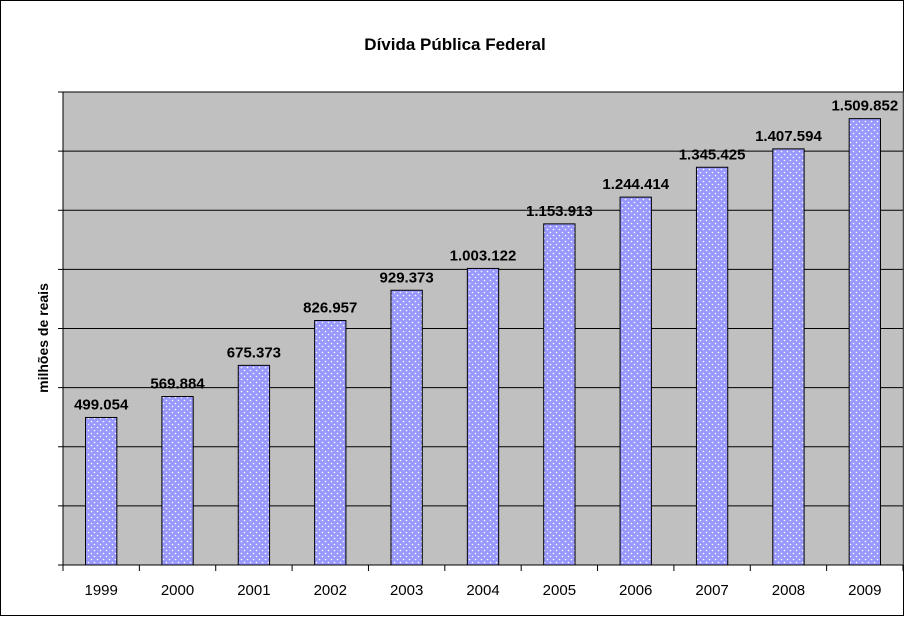  Describe the element at coordinates (635, 590) in the screenshot. I see `x-tick-label: 2006` at that location.